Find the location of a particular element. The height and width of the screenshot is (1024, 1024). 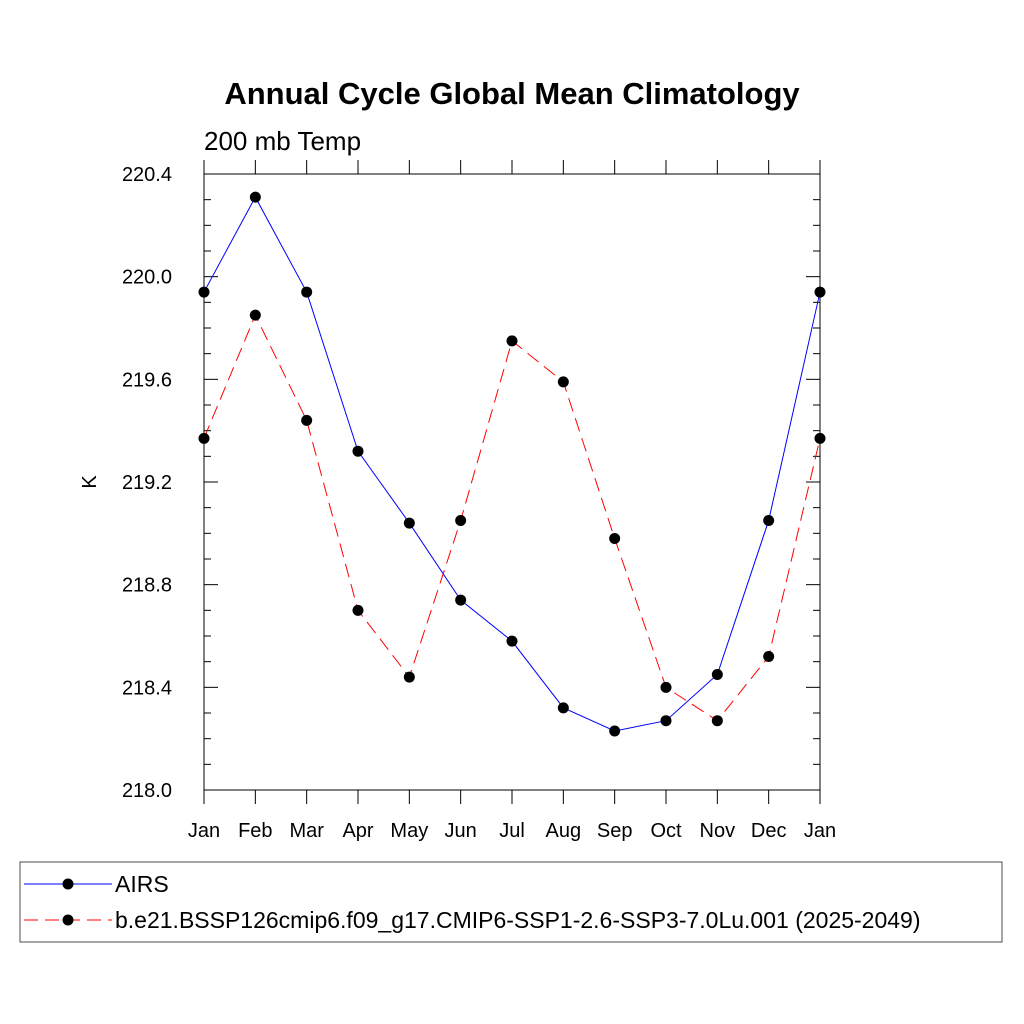

x-tick-label: Jun is located at coordinates (461, 831).